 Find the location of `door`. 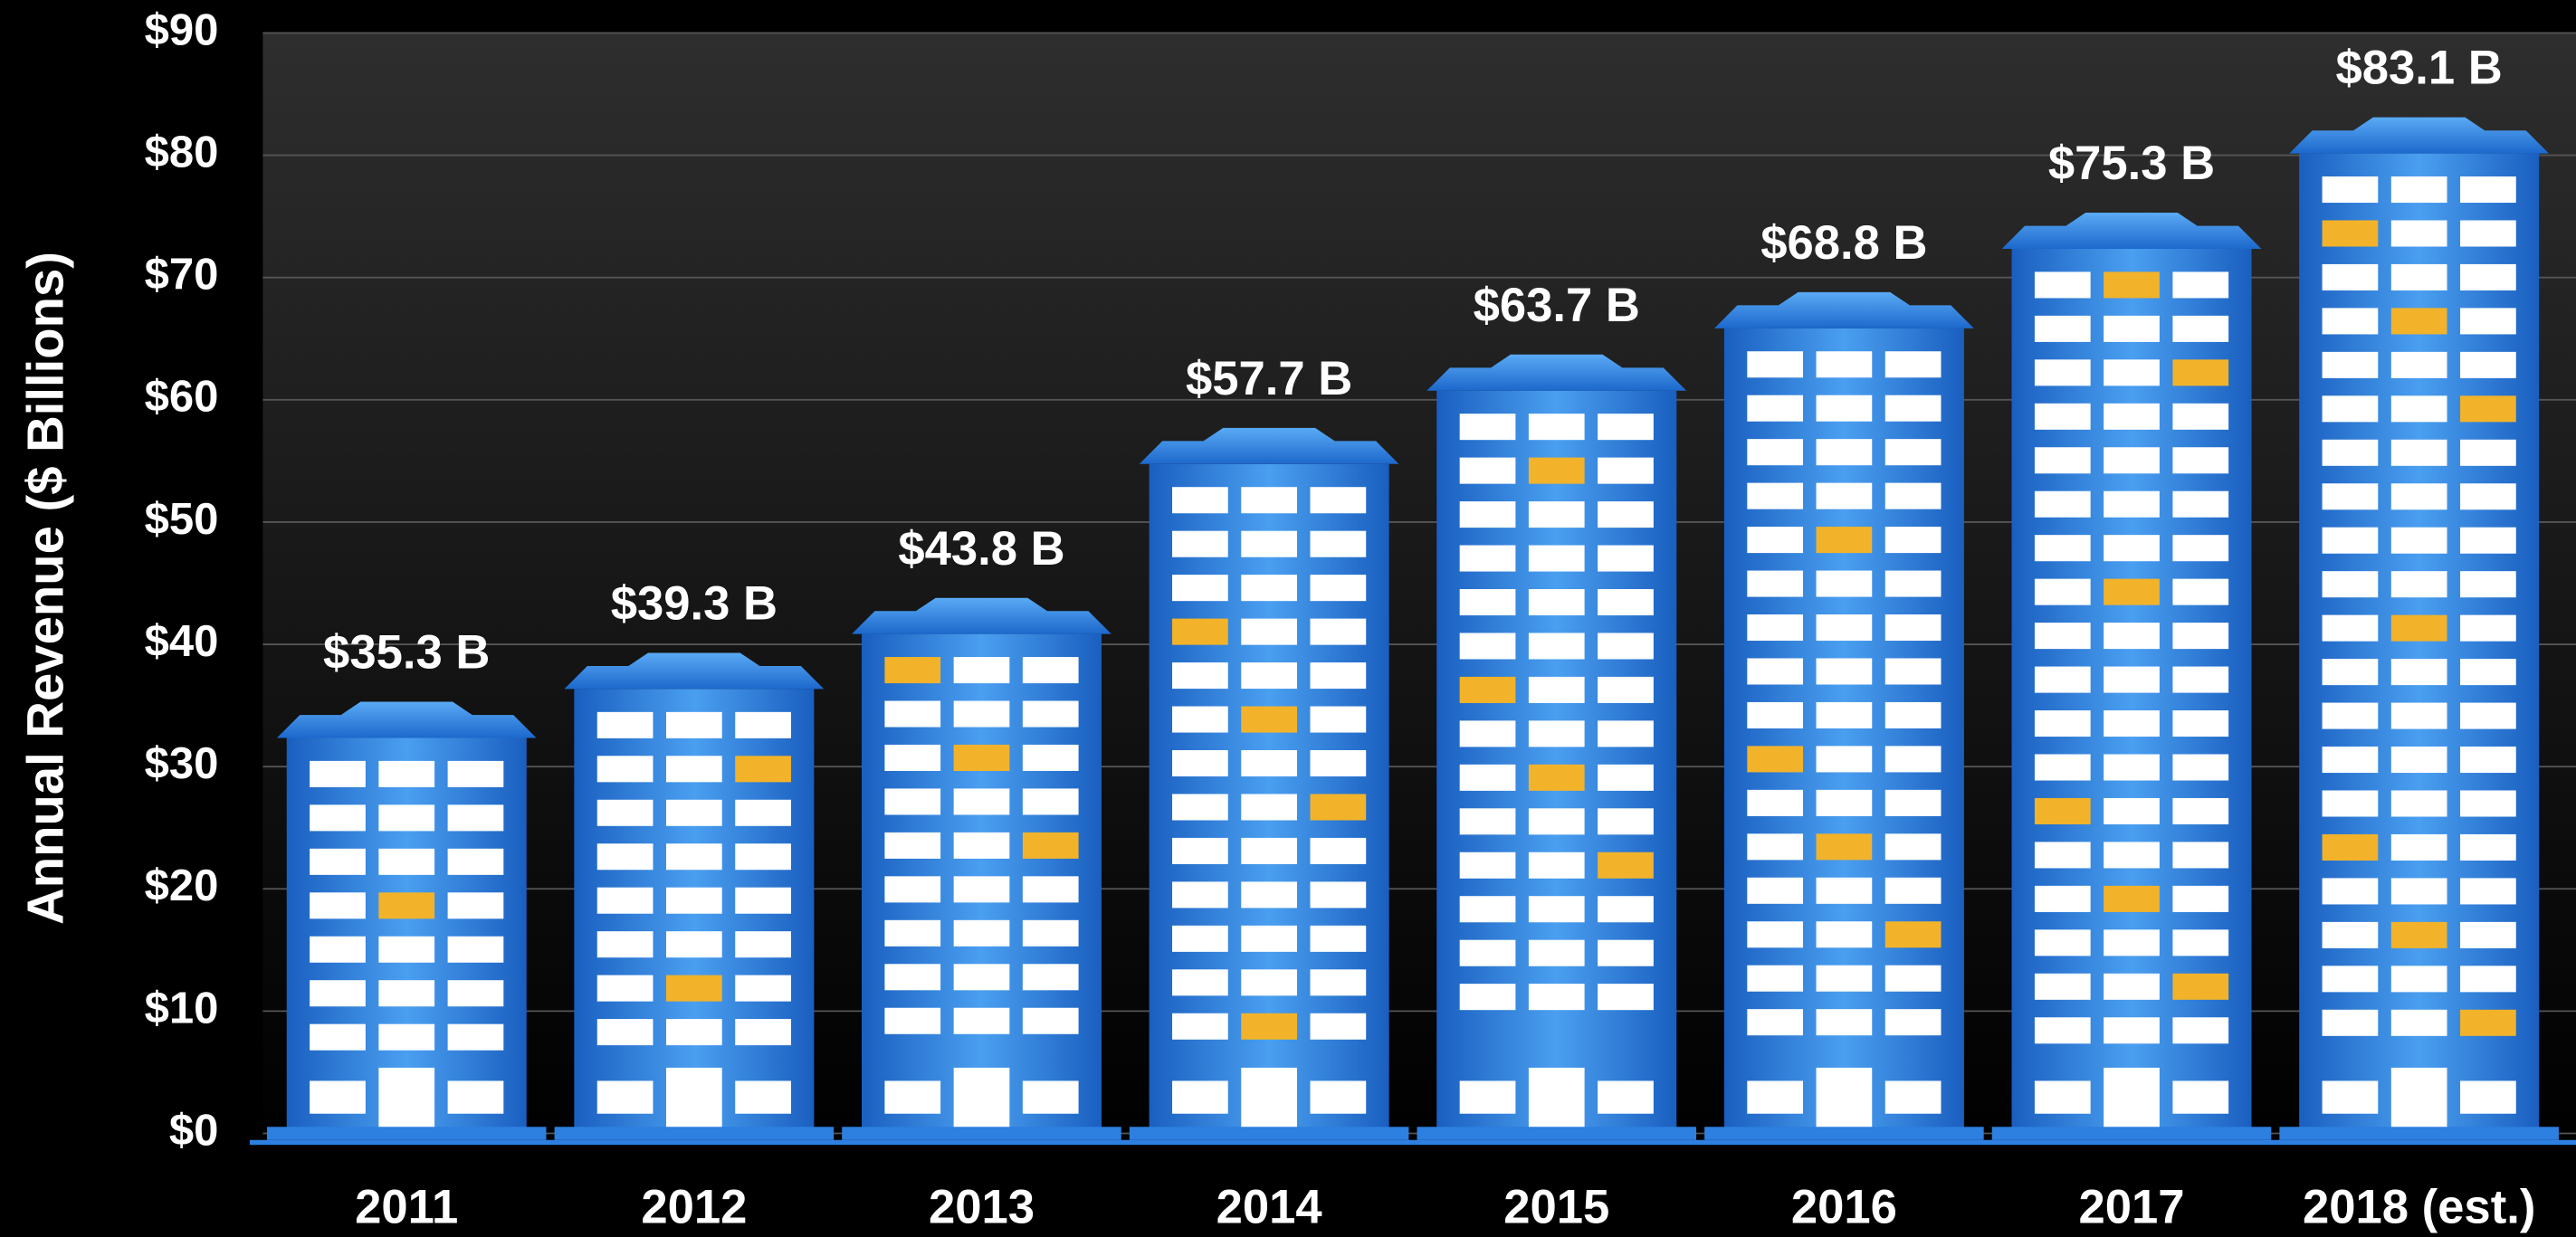

door is located at coordinates (2418, 1101).